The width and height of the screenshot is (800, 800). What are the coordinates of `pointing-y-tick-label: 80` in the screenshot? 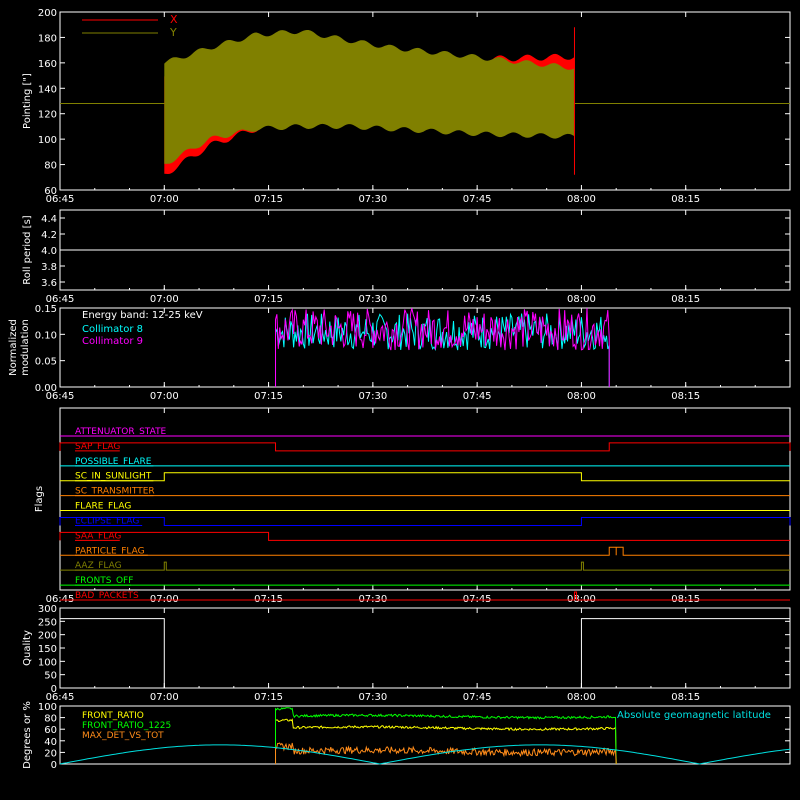 It's located at (50, 166).